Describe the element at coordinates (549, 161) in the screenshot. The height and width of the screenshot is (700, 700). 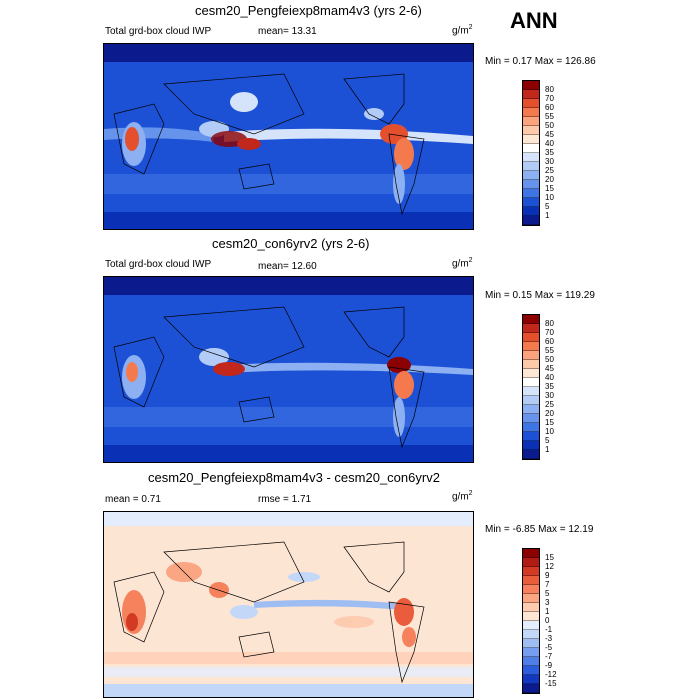
I see `colorbar-tick-label: 30` at that location.